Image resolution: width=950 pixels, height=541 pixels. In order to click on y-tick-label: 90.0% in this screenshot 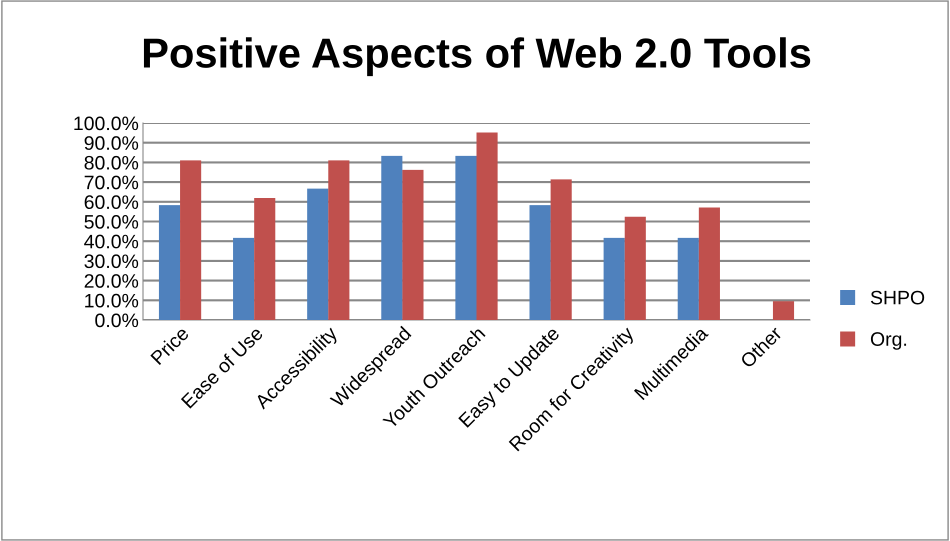, I will do `click(111, 143)`.